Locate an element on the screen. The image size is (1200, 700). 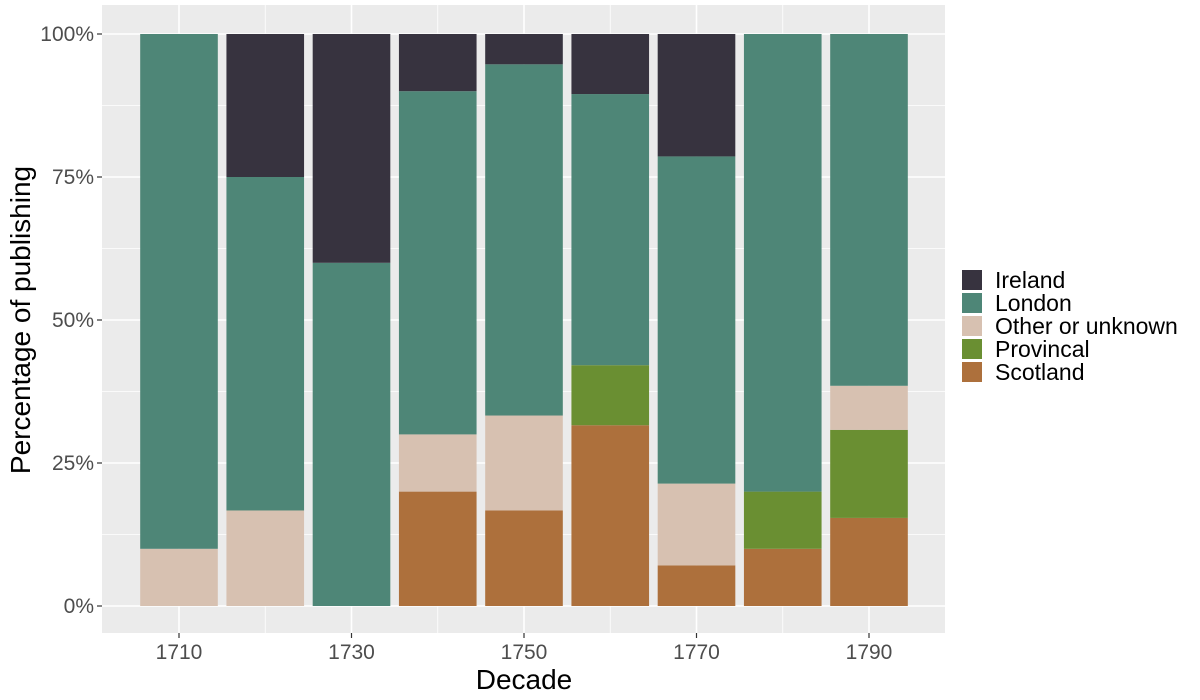
x-axis: 1710 1730 1750 1770 1790 is located at coordinates (524, 648).